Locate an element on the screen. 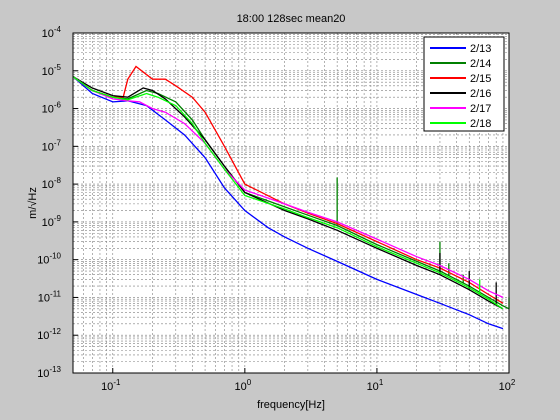  y-tick-label: 10⁻¹³ is located at coordinates (49, 372).